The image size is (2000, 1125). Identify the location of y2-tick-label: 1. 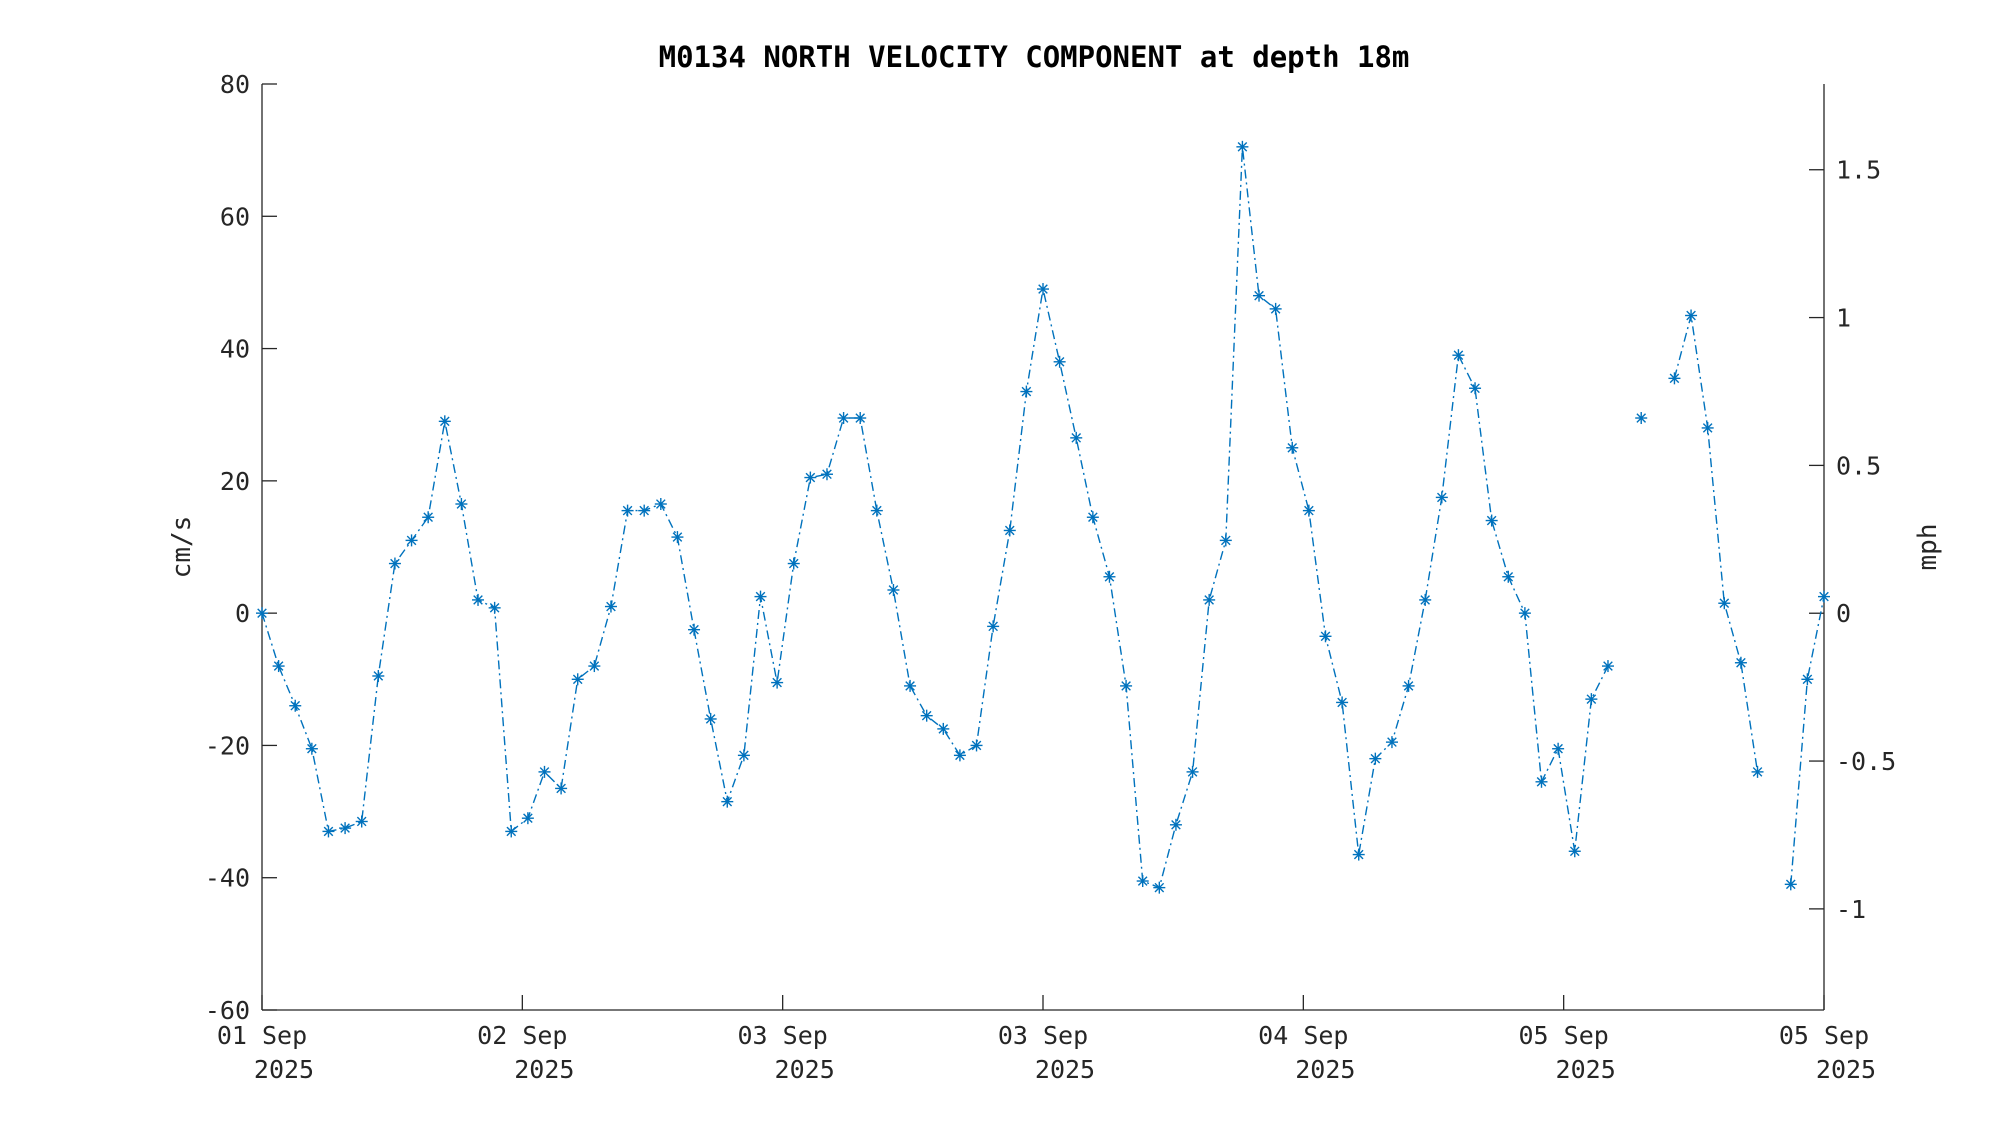
(1843, 318).